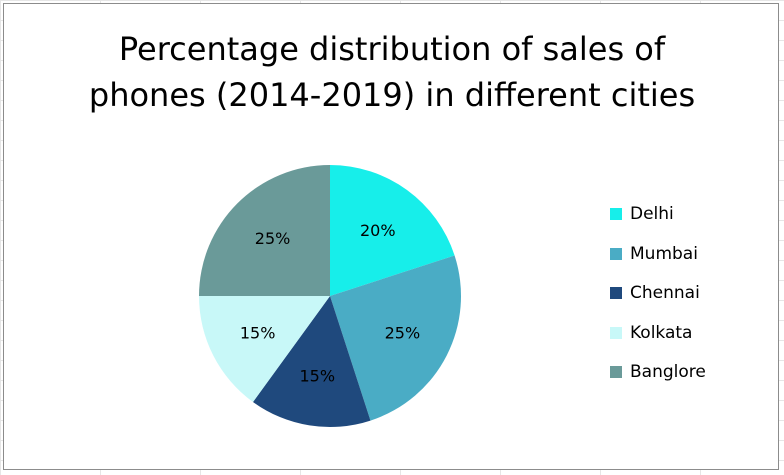 Image resolution: width=784 pixels, height=475 pixels. I want to click on legend-item-chennai: Chennai, so click(658, 293).